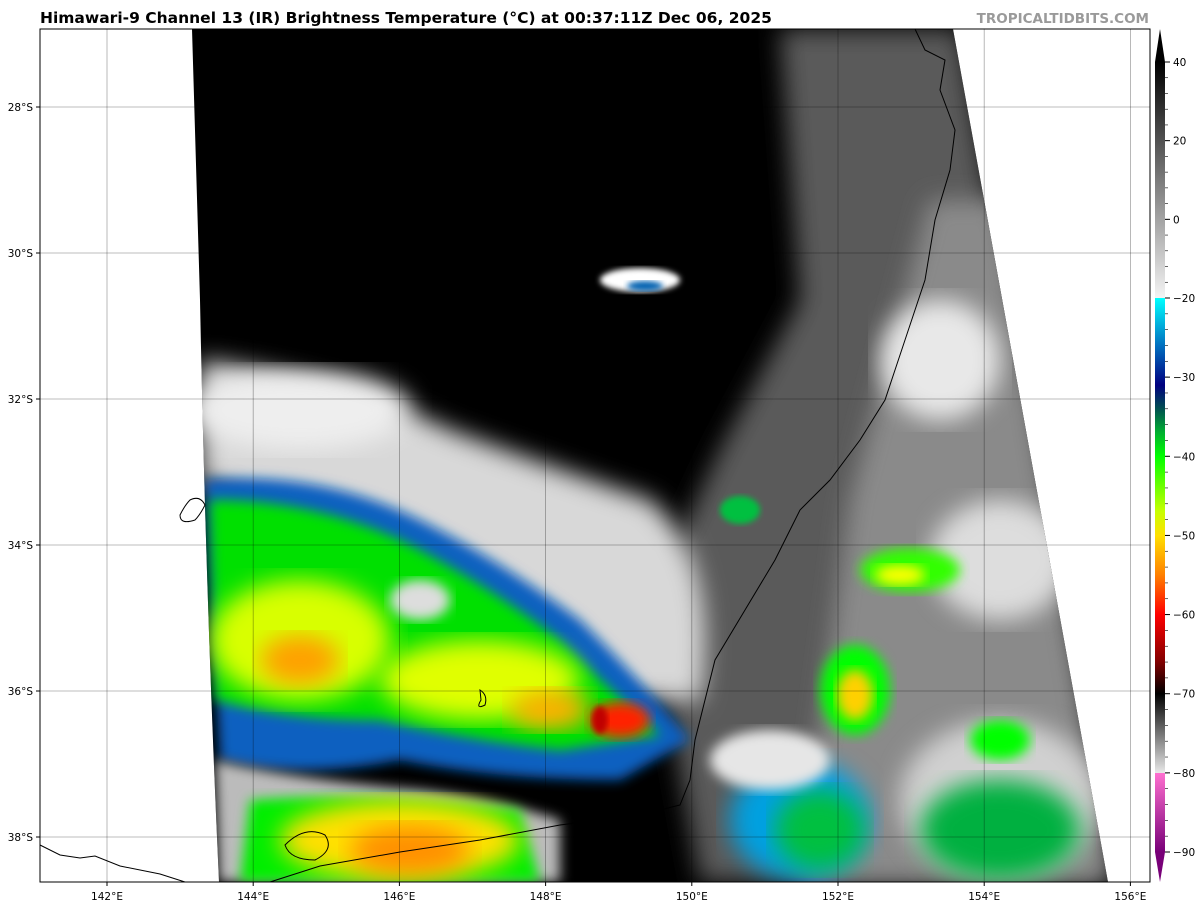 The width and height of the screenshot is (1200, 906). I want to click on colorbar-label: −20, so click(1184, 299).